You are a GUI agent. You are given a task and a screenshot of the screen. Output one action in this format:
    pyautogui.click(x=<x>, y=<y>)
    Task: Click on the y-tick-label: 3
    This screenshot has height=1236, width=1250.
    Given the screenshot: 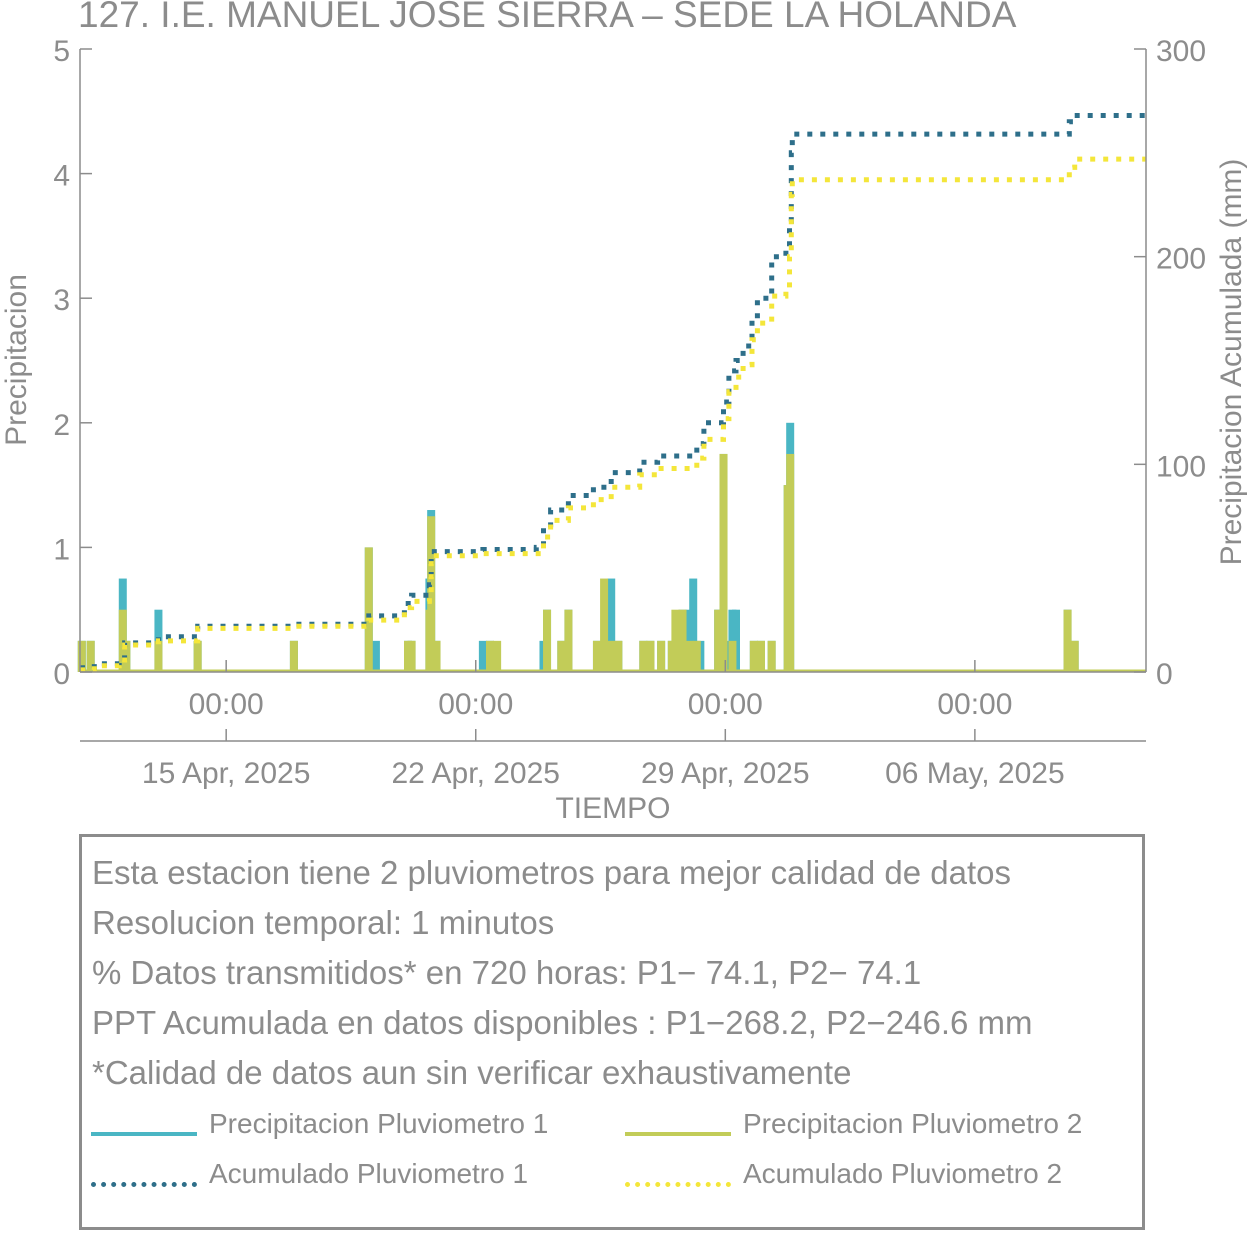 What is the action you would take?
    pyautogui.click(x=61, y=300)
    